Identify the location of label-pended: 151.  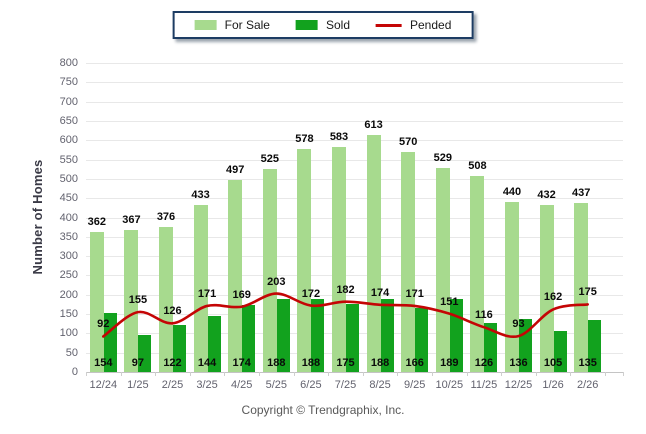
(449, 301).